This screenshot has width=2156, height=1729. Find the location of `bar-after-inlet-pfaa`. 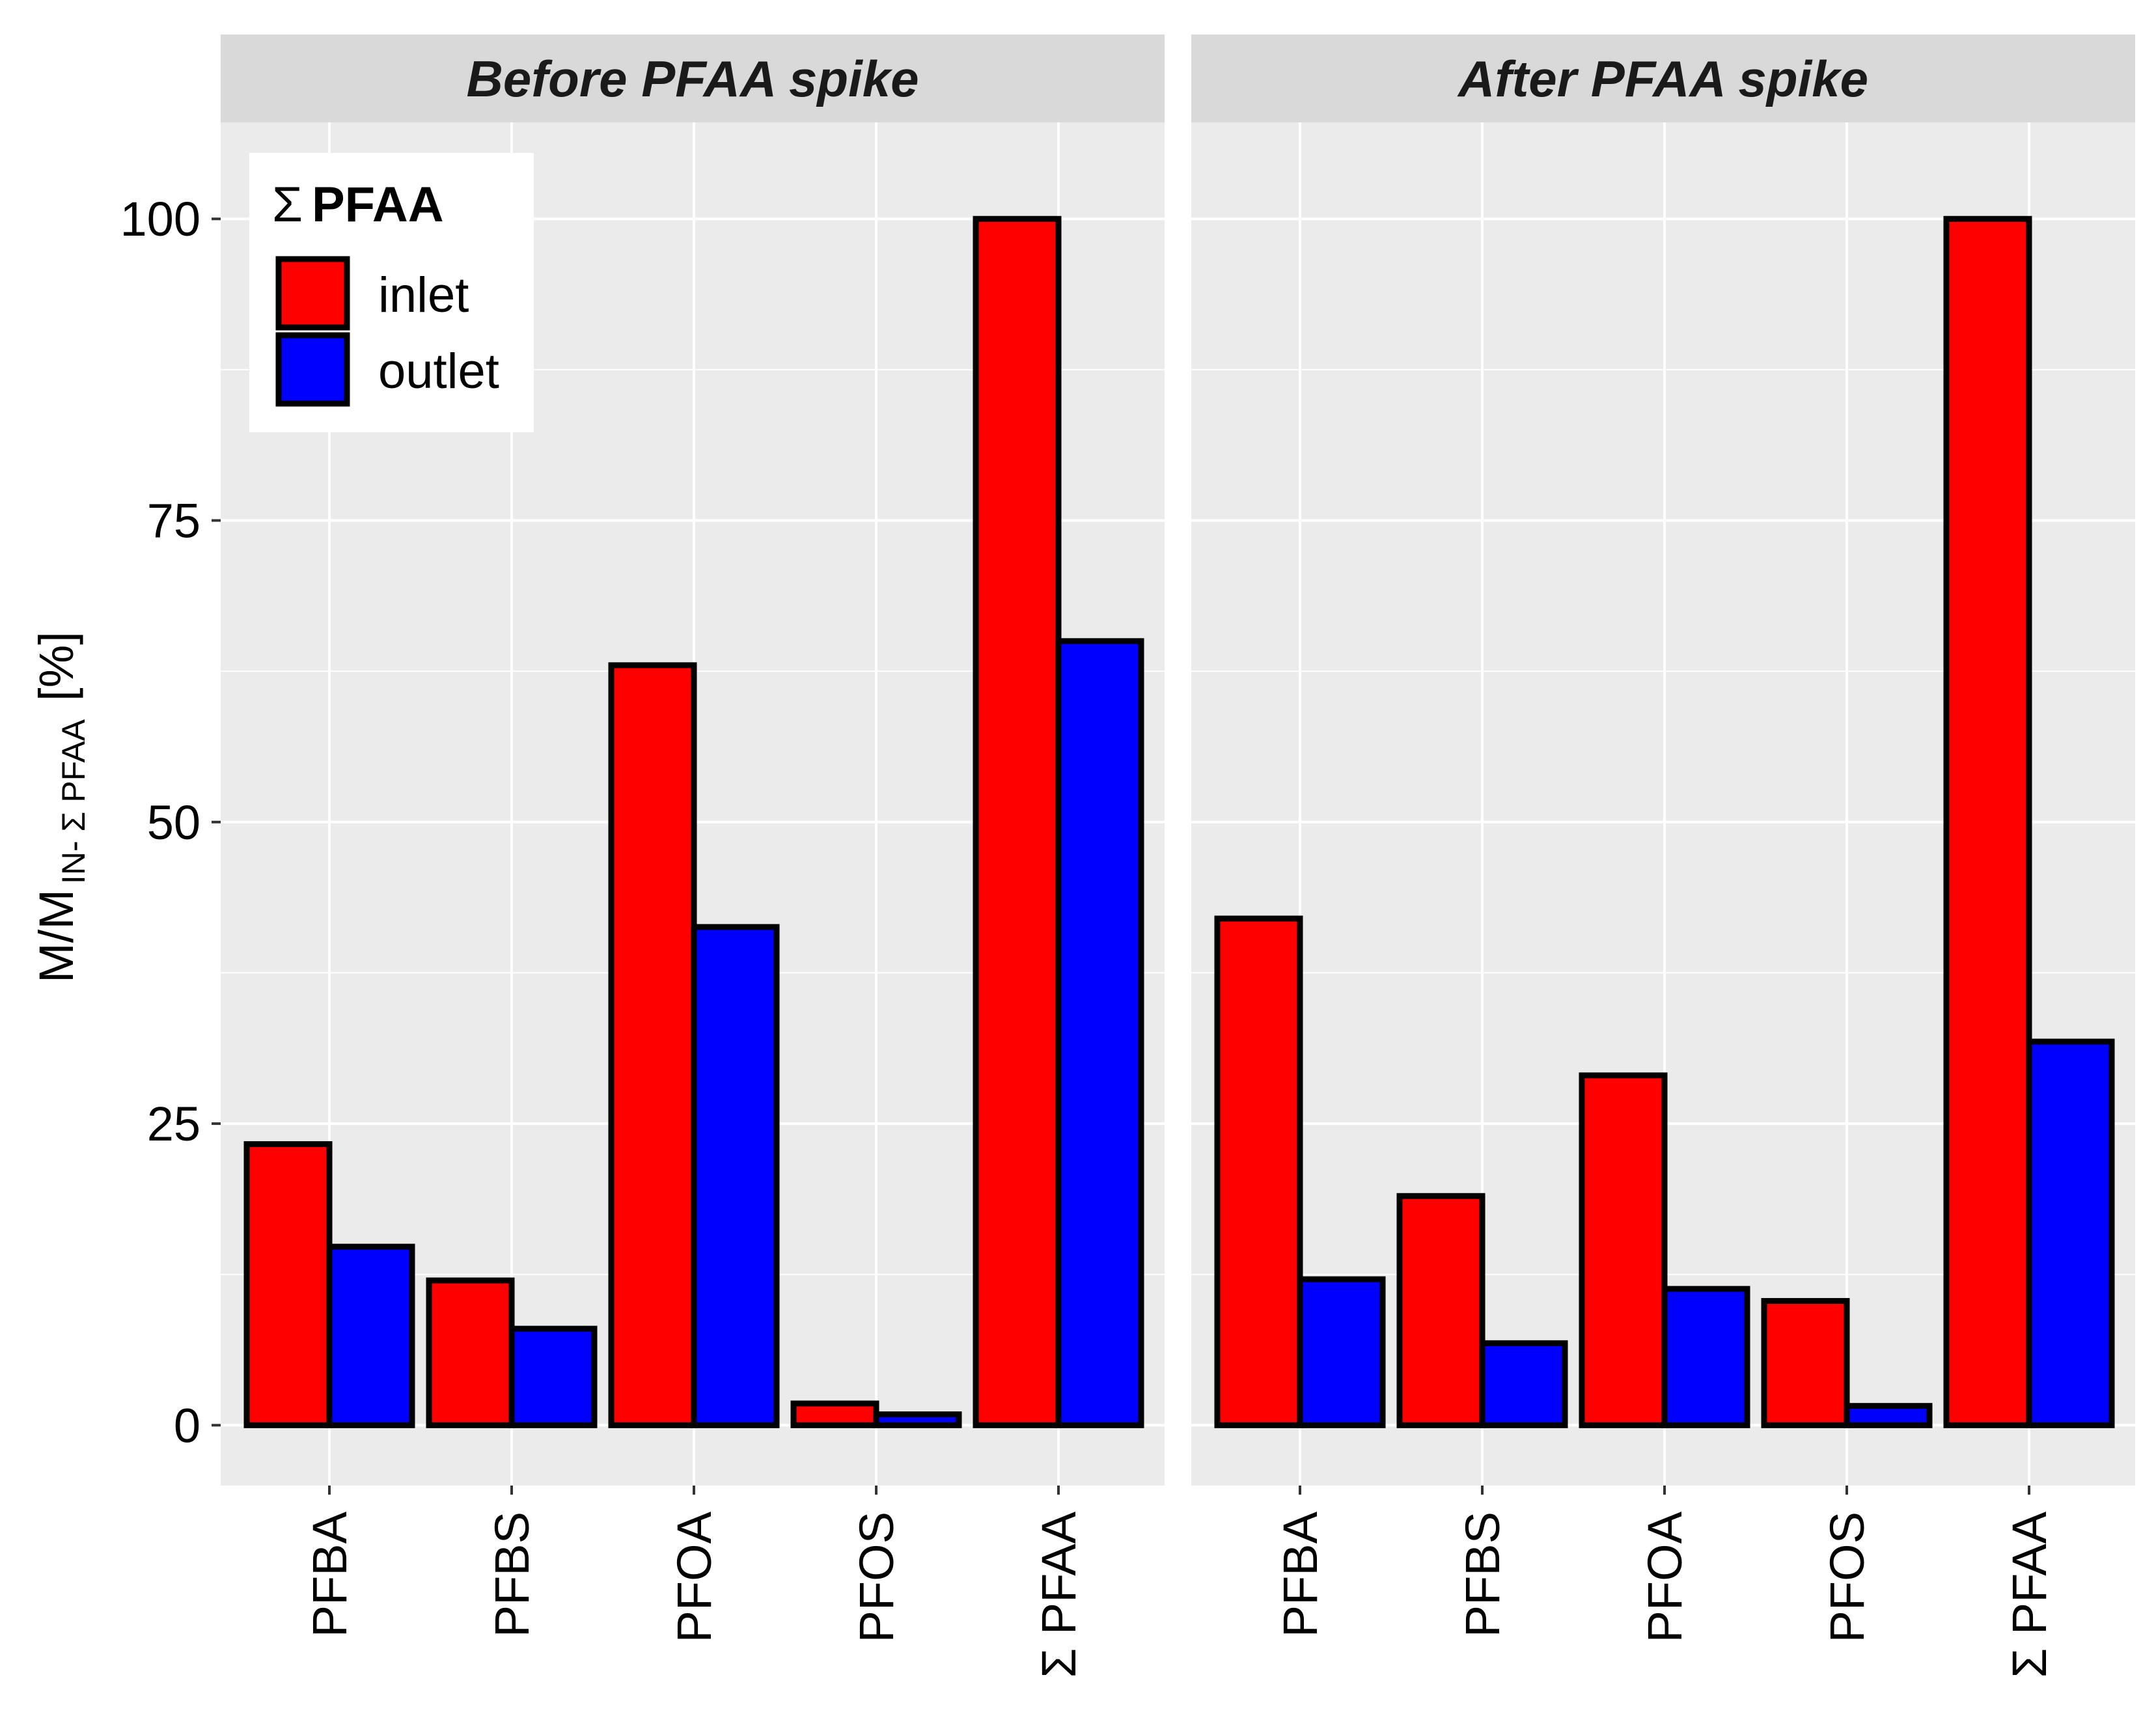

bar-after-inlet-pfaa is located at coordinates (1987, 822).